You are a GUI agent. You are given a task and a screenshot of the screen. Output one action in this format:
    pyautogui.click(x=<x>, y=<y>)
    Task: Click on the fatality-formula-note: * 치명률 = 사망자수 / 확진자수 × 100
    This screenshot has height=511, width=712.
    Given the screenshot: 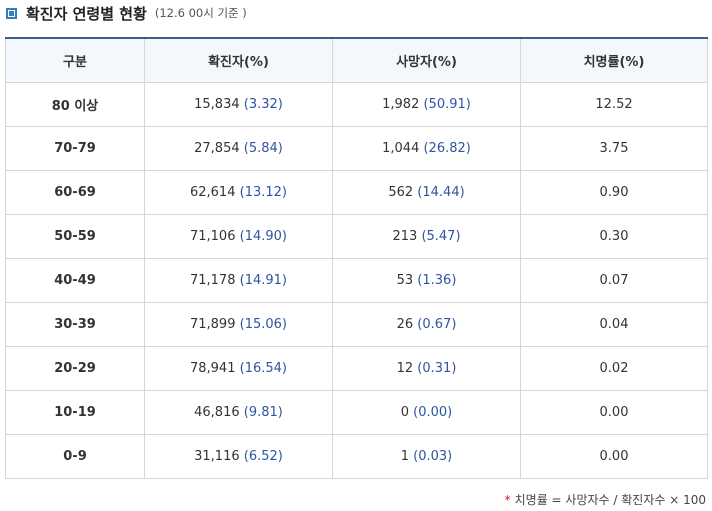 What is the action you would take?
    pyautogui.click(x=605, y=499)
    